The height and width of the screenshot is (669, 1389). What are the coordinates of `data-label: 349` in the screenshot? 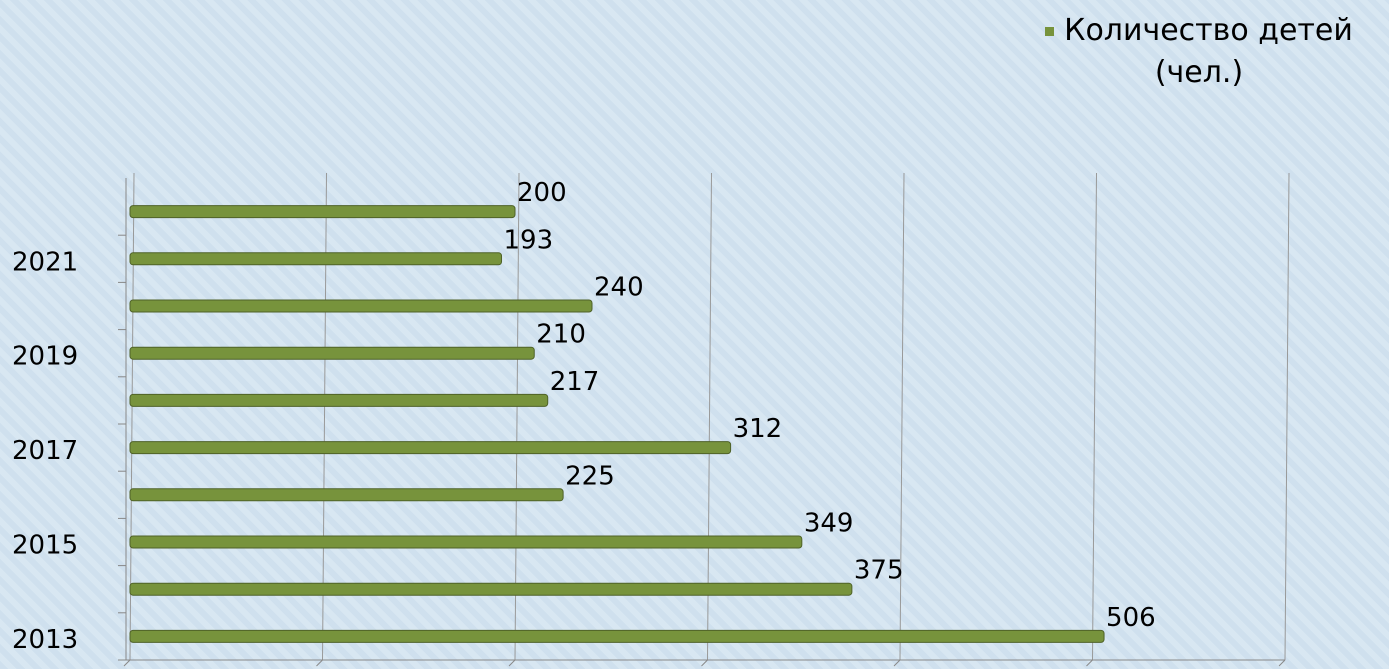 It's located at (829, 524).